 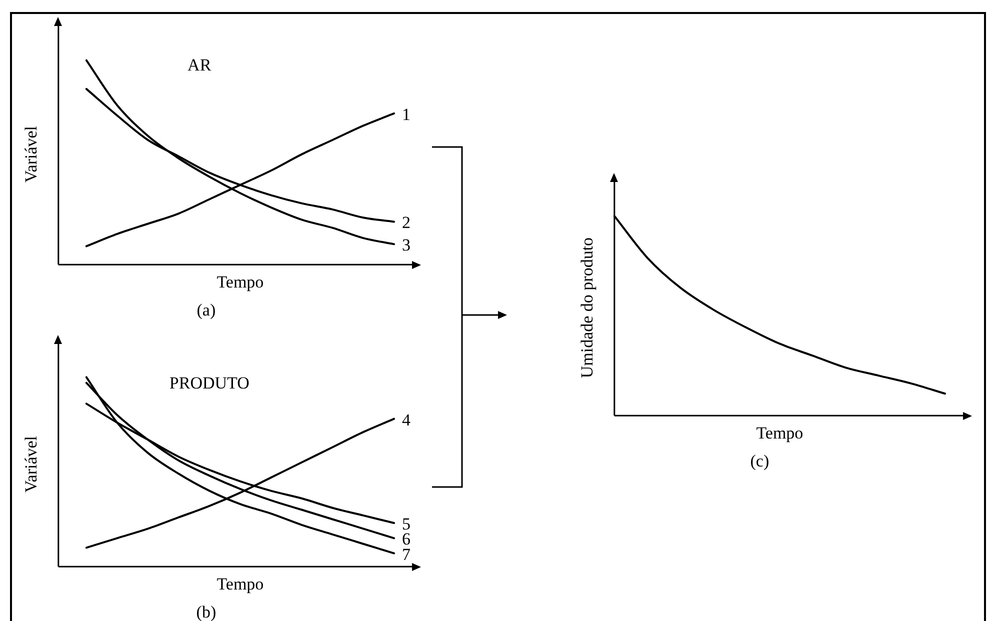 What do you see at coordinates (406, 420) in the screenshot?
I see `series-label: 4` at bounding box center [406, 420].